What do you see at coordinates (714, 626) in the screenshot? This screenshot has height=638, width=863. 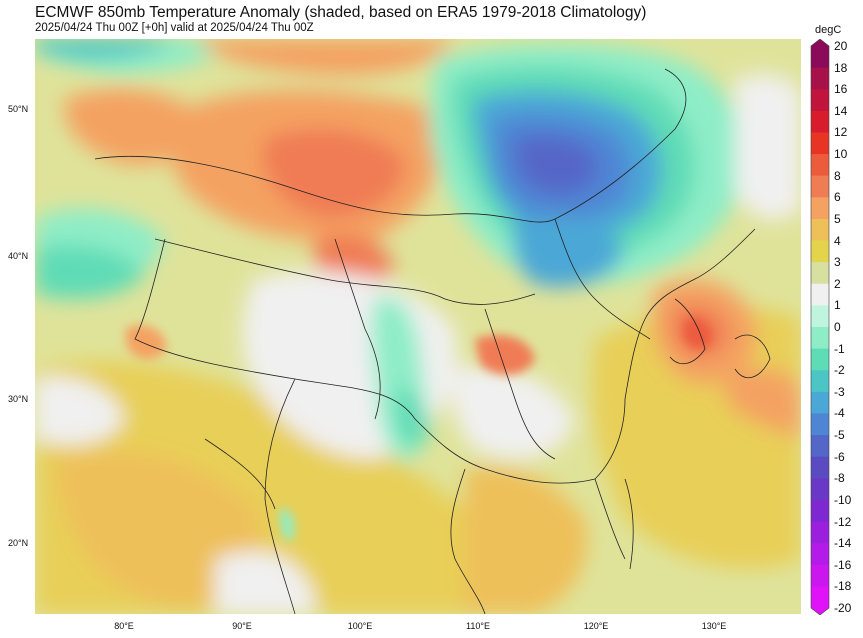 I see `lon-label-130e: 130°E` at bounding box center [714, 626].